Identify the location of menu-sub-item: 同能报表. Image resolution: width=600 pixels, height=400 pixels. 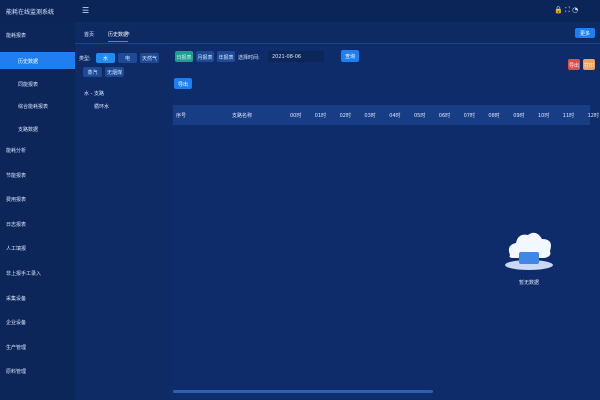
(28, 84).